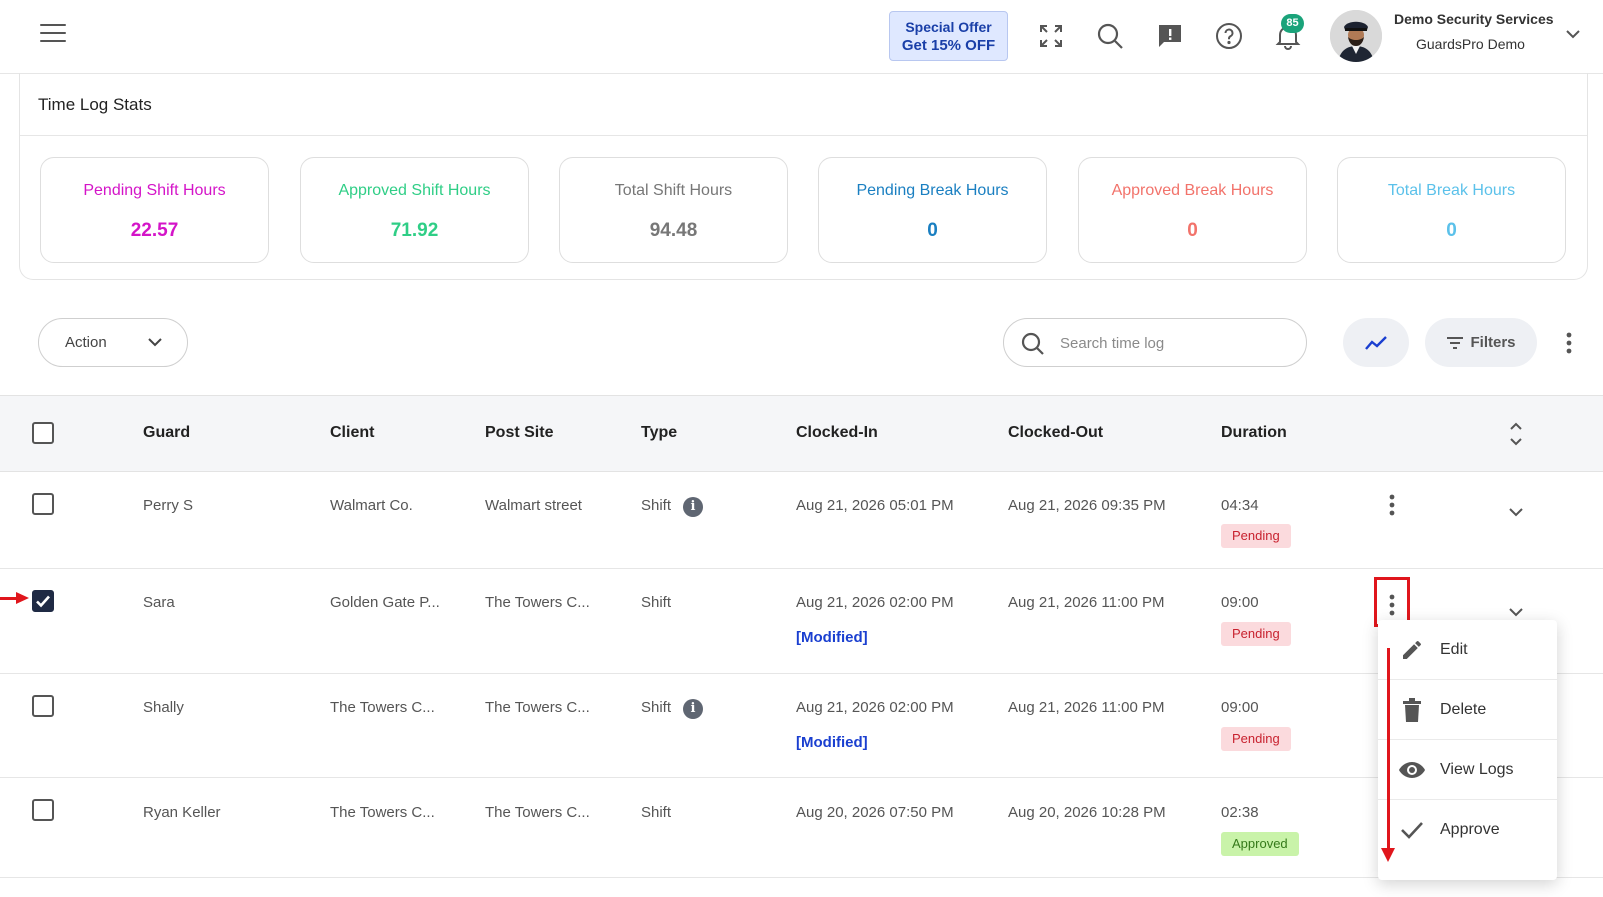 This screenshot has height=897, width=1603. What do you see at coordinates (86, 342) in the screenshot?
I see `action-label: Action` at bounding box center [86, 342].